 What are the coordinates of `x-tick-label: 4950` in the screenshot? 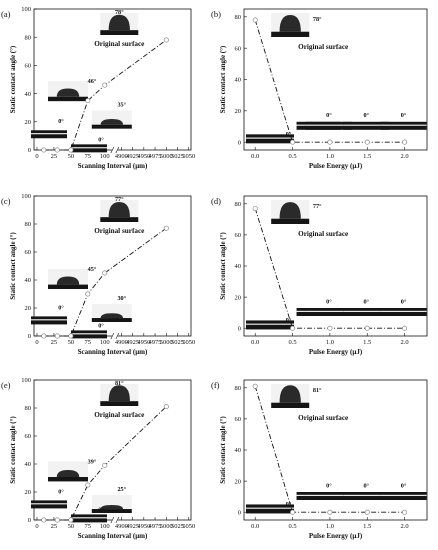 It's located at (143, 156).